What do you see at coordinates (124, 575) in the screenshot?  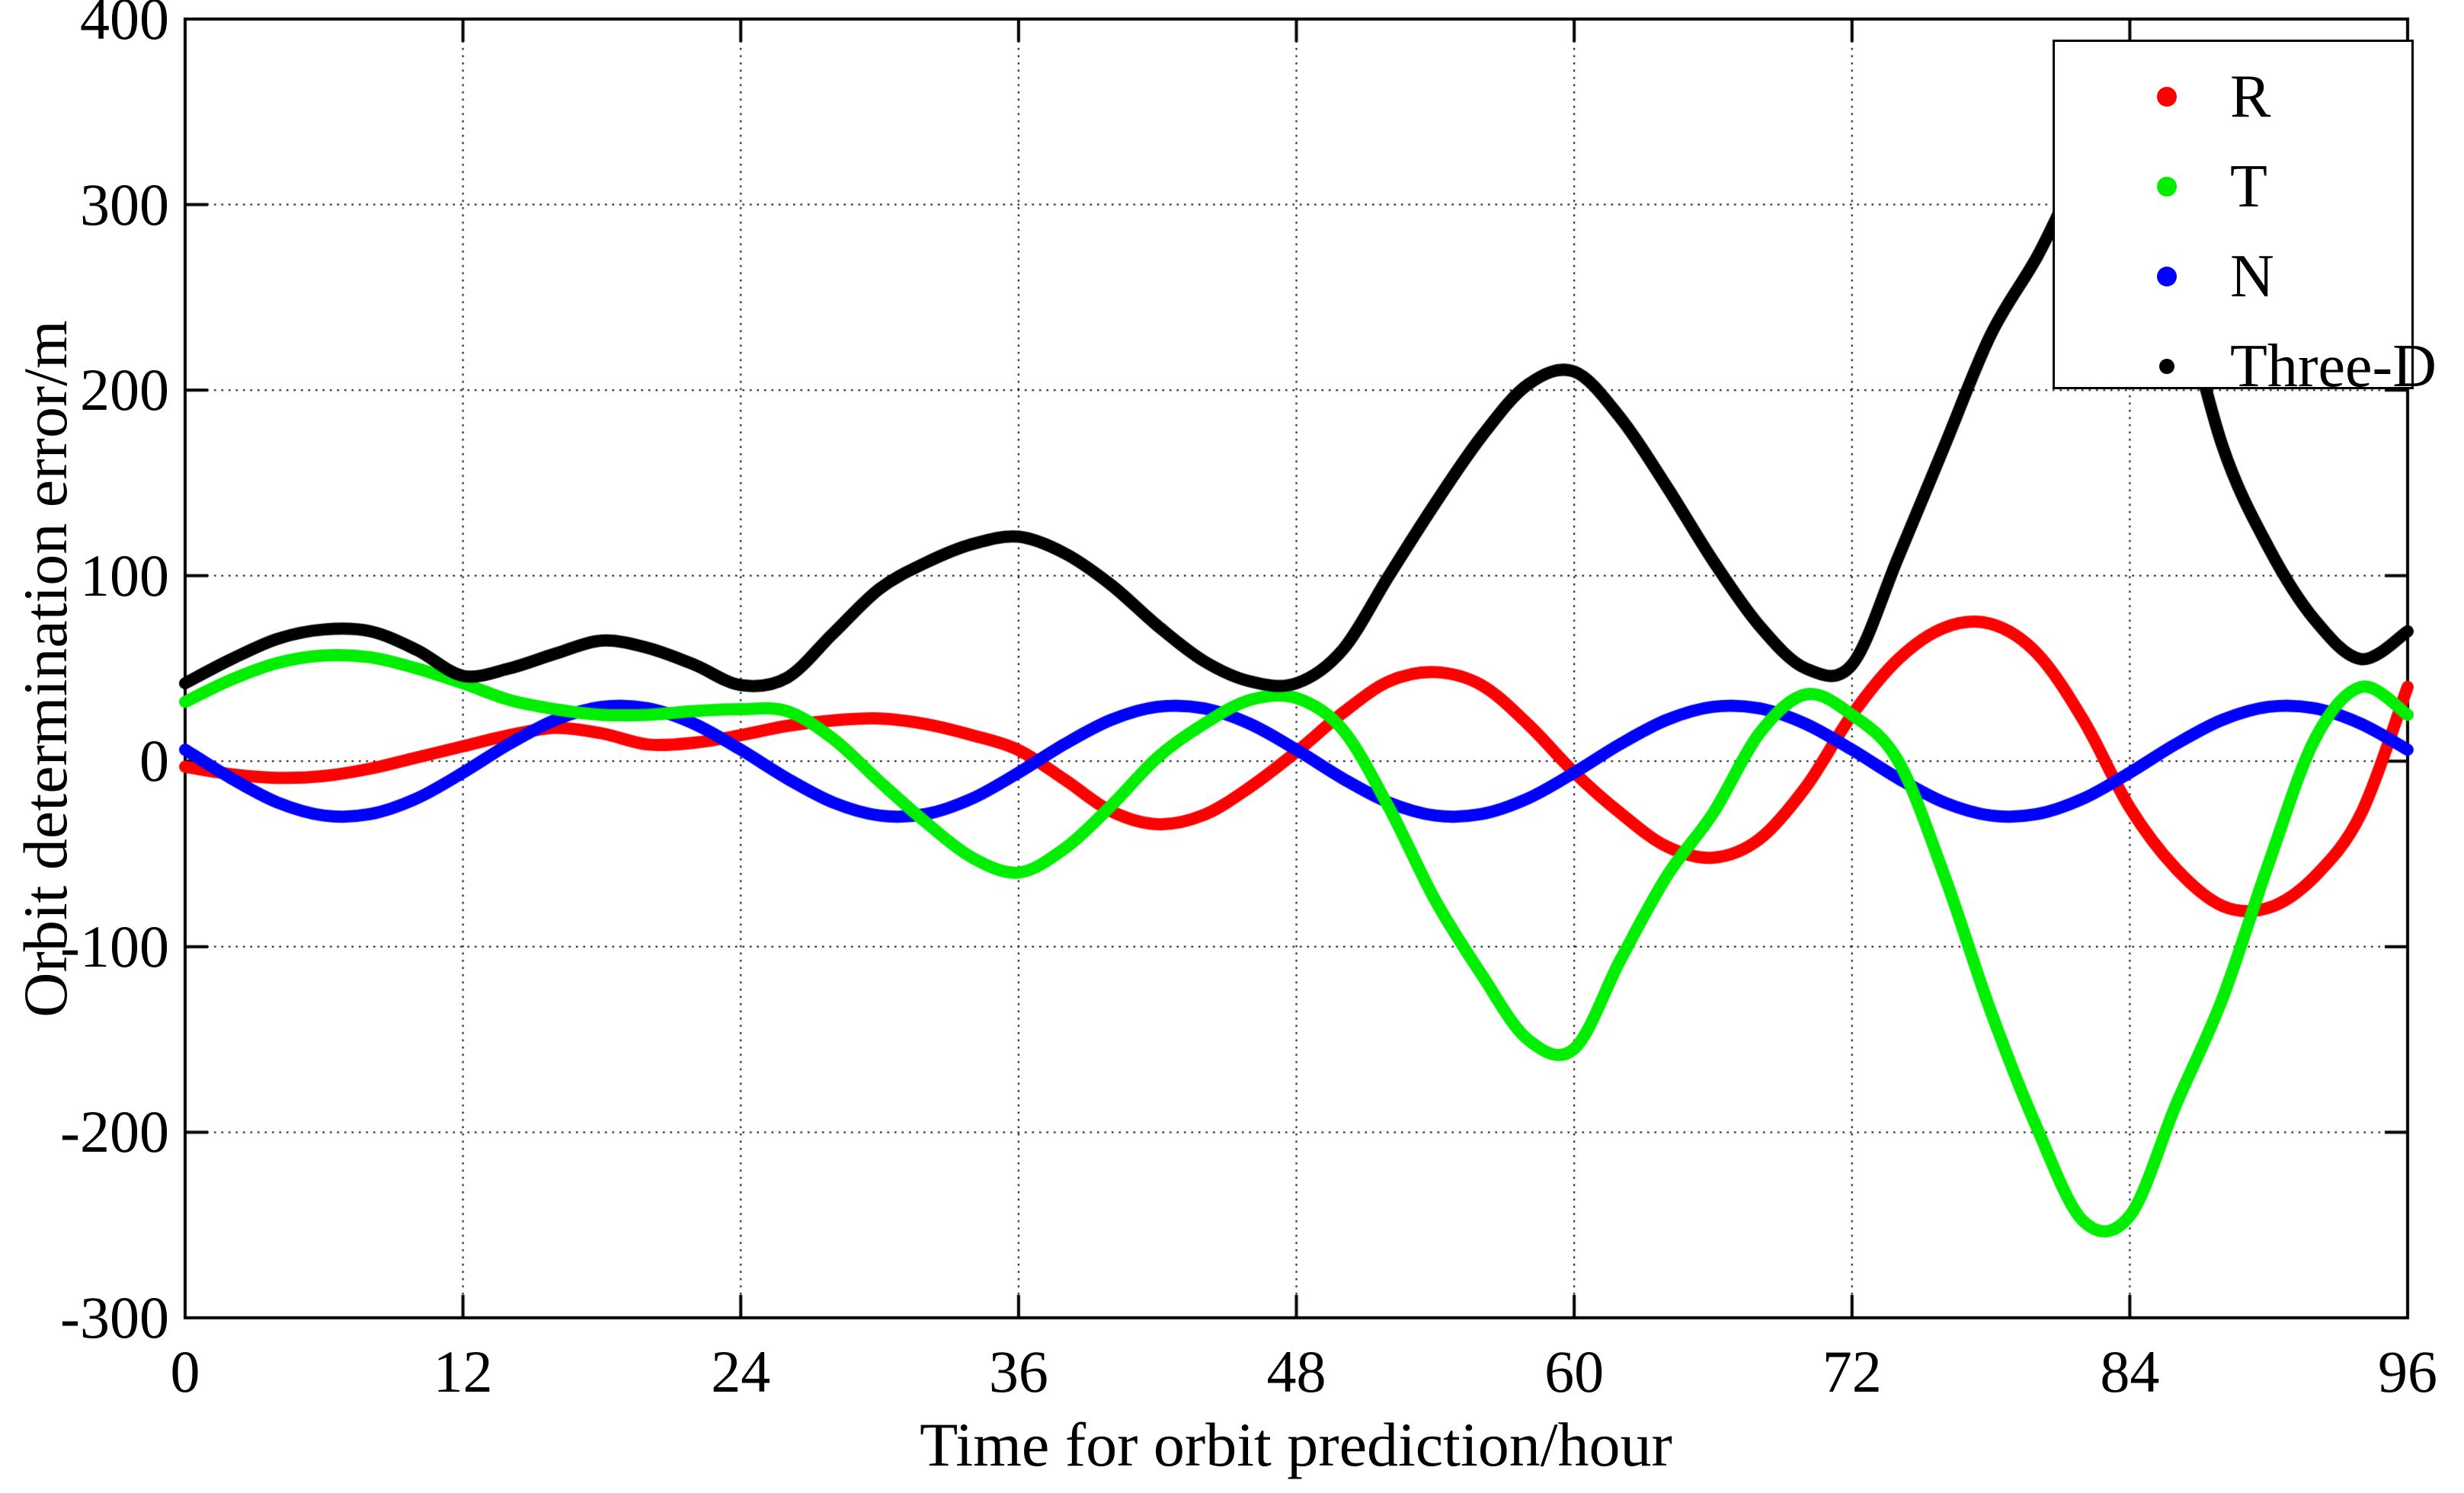 I see `y-tick-label: 100` at bounding box center [124, 575].